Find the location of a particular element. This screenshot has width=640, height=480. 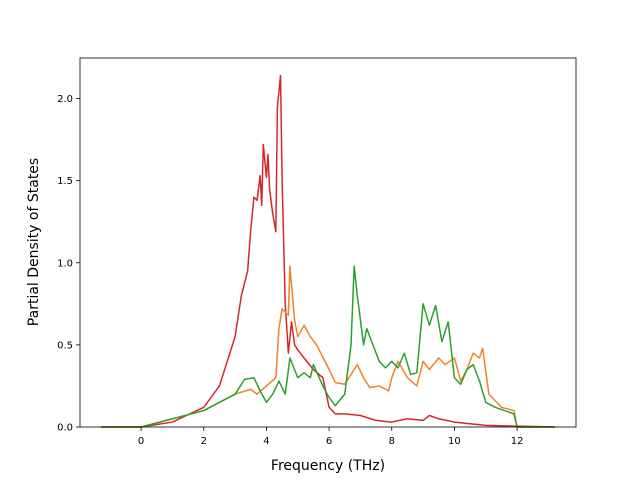

x-tick-label: 10 is located at coordinates (454, 441).